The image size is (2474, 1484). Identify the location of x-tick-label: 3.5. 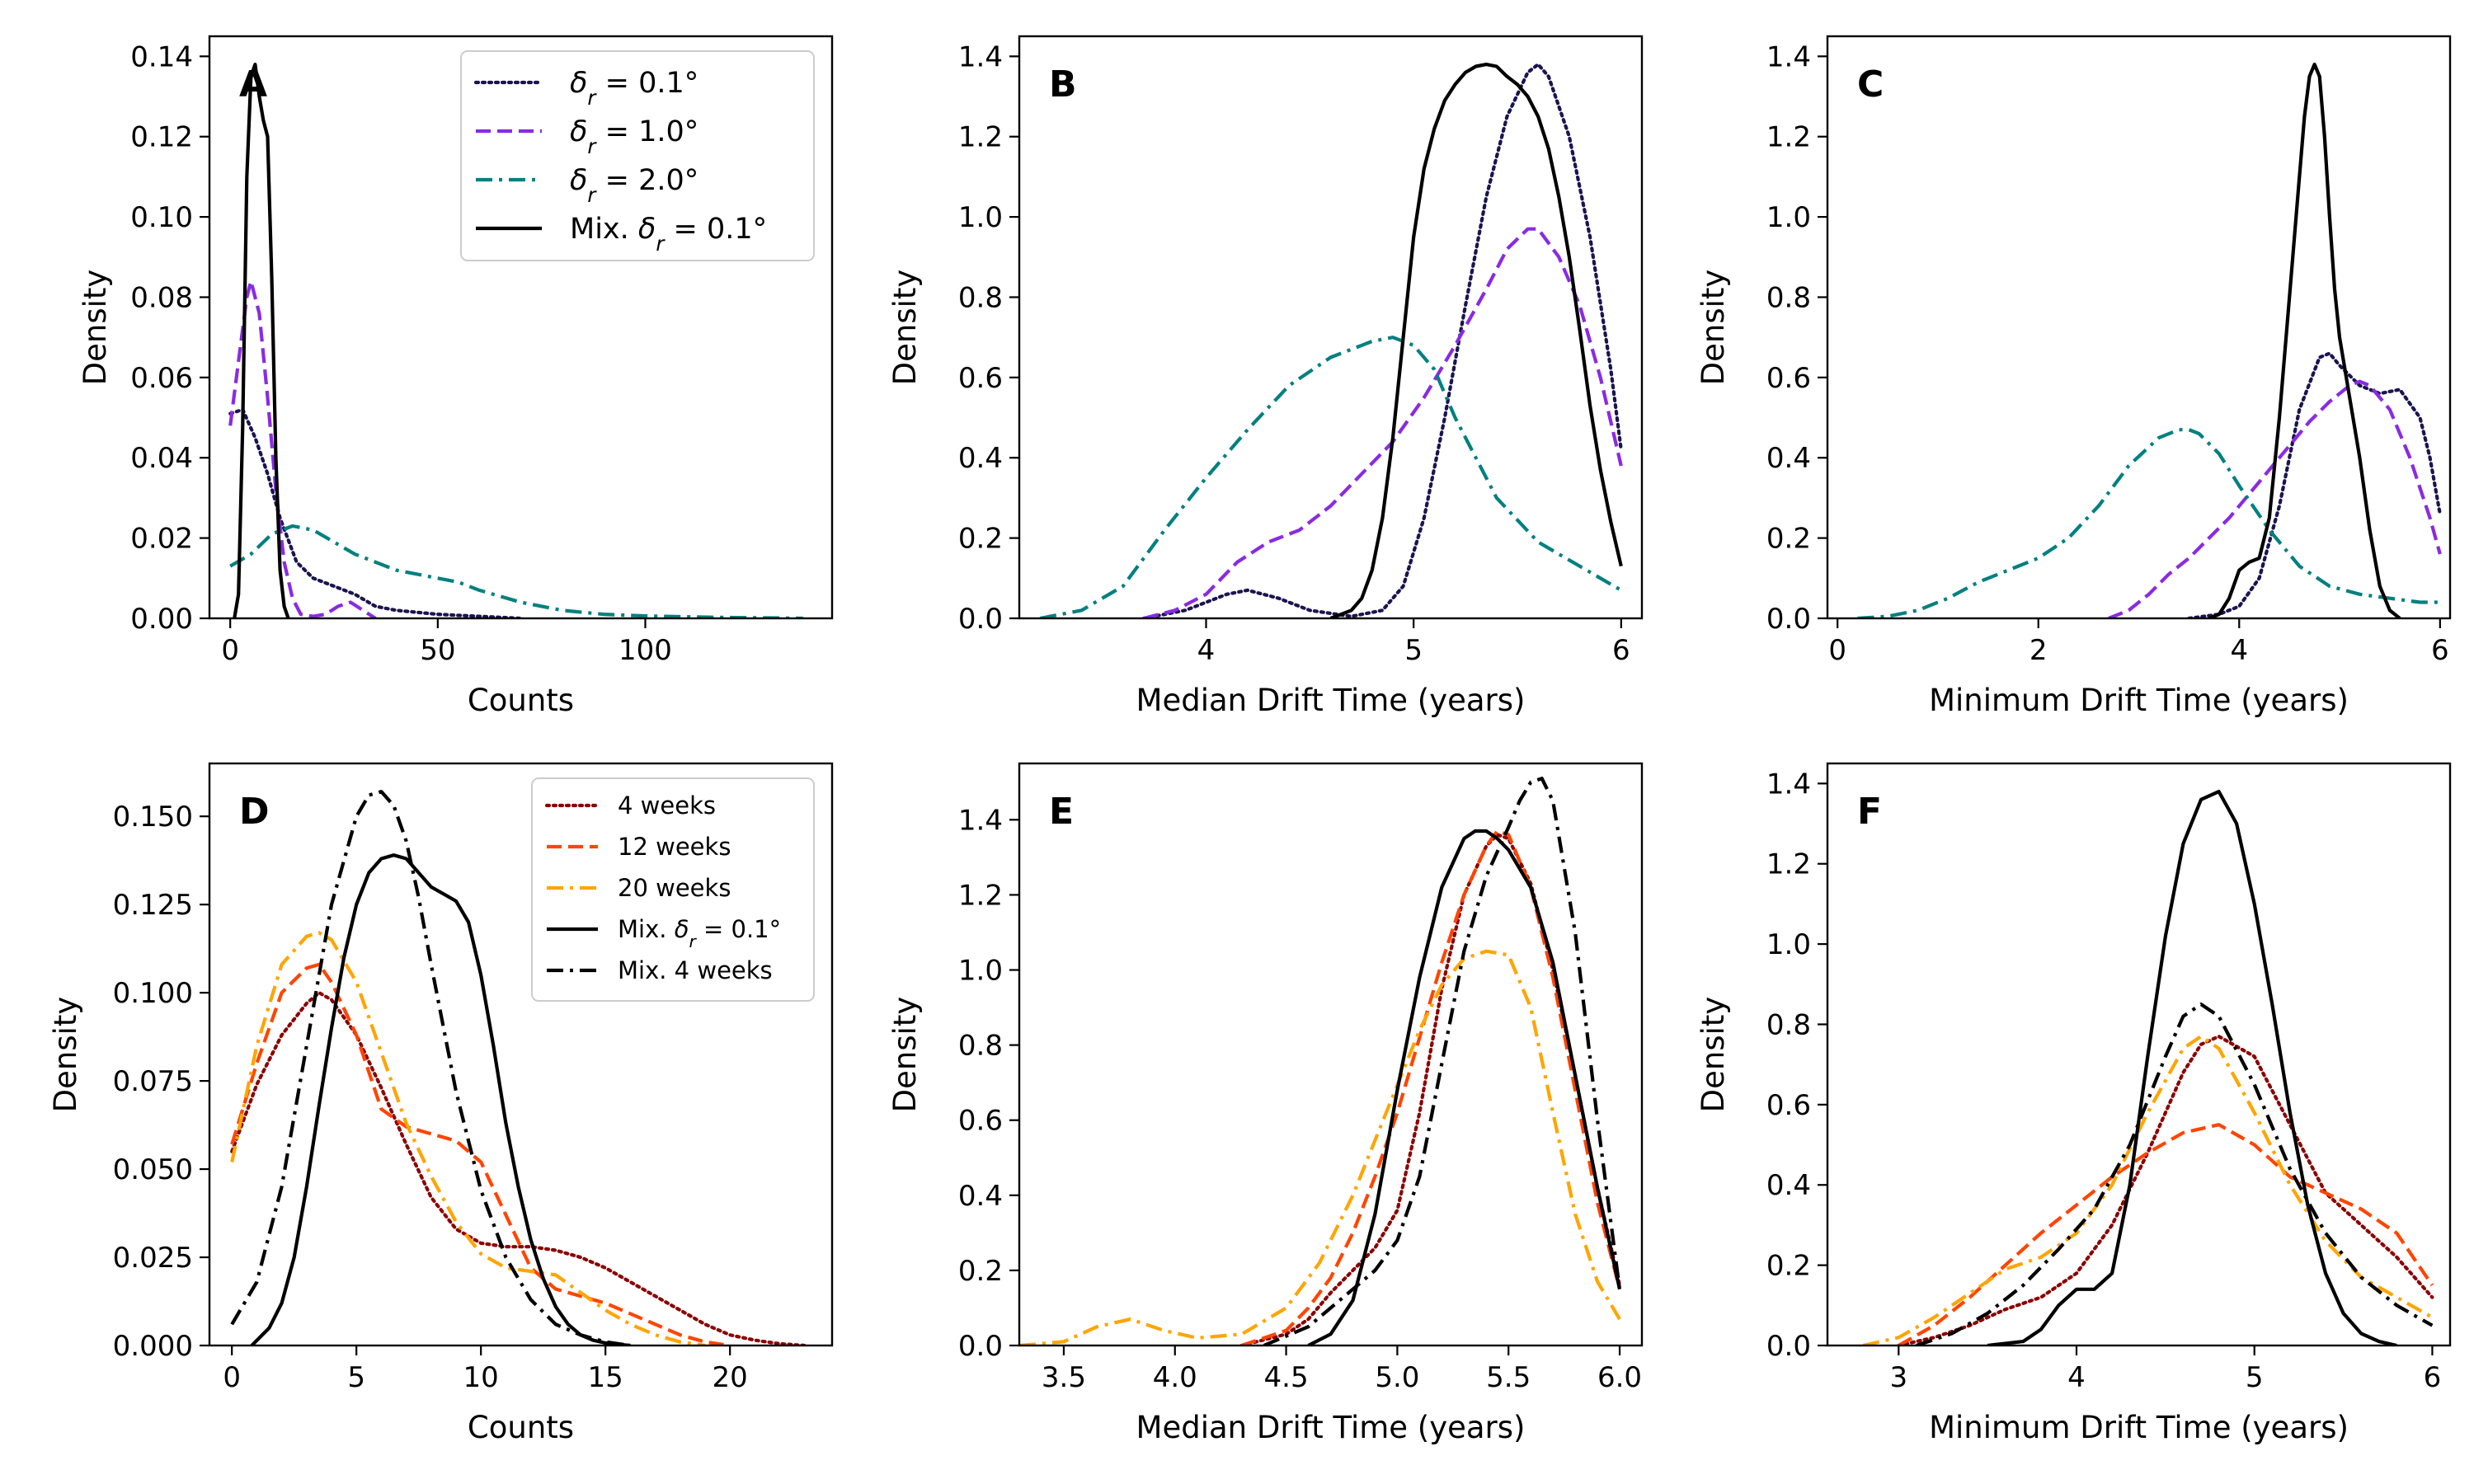
(1064, 1377).